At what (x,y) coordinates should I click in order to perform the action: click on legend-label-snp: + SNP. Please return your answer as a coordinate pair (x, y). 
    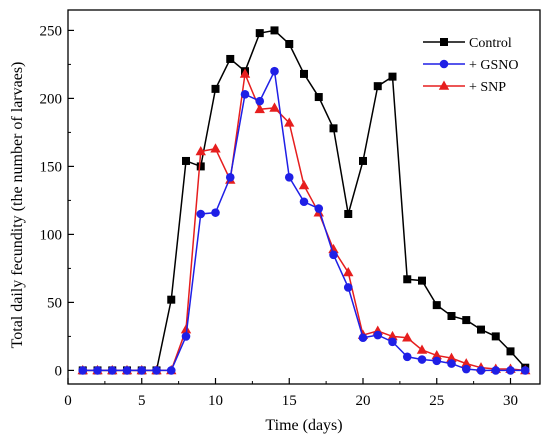
    Looking at the image, I should click on (487, 87).